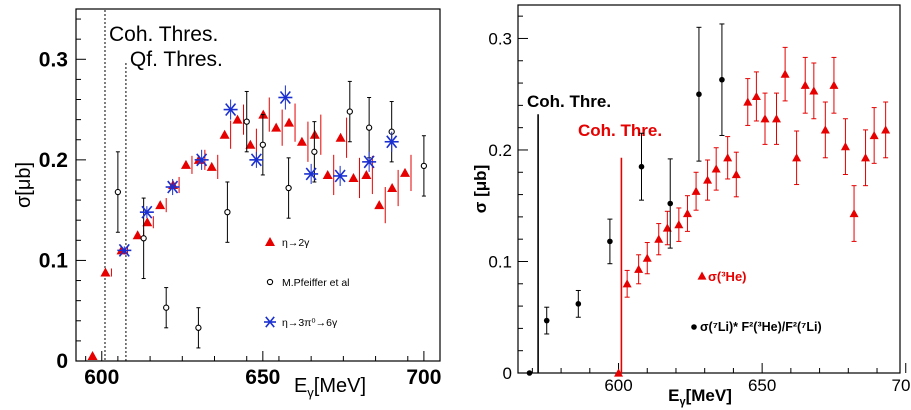  I want to click on left-legend-label: M.Pfeiffer et al, so click(316, 283).